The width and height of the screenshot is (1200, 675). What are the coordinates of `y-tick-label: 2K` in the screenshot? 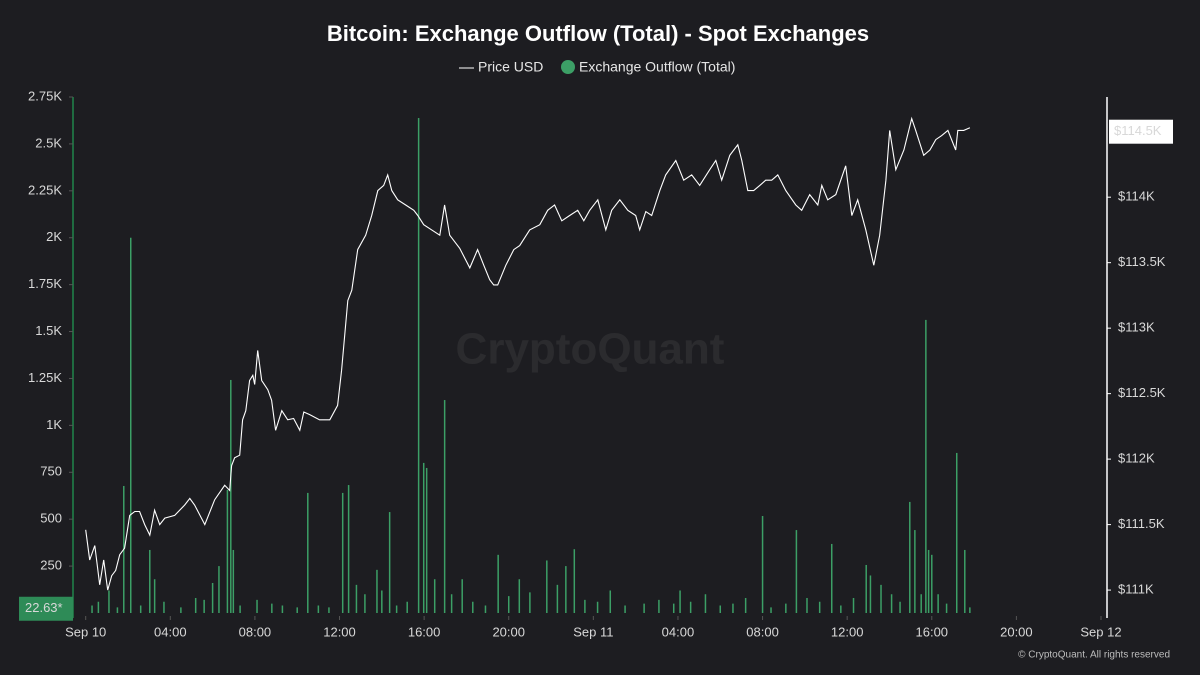 It's located at (54, 236).